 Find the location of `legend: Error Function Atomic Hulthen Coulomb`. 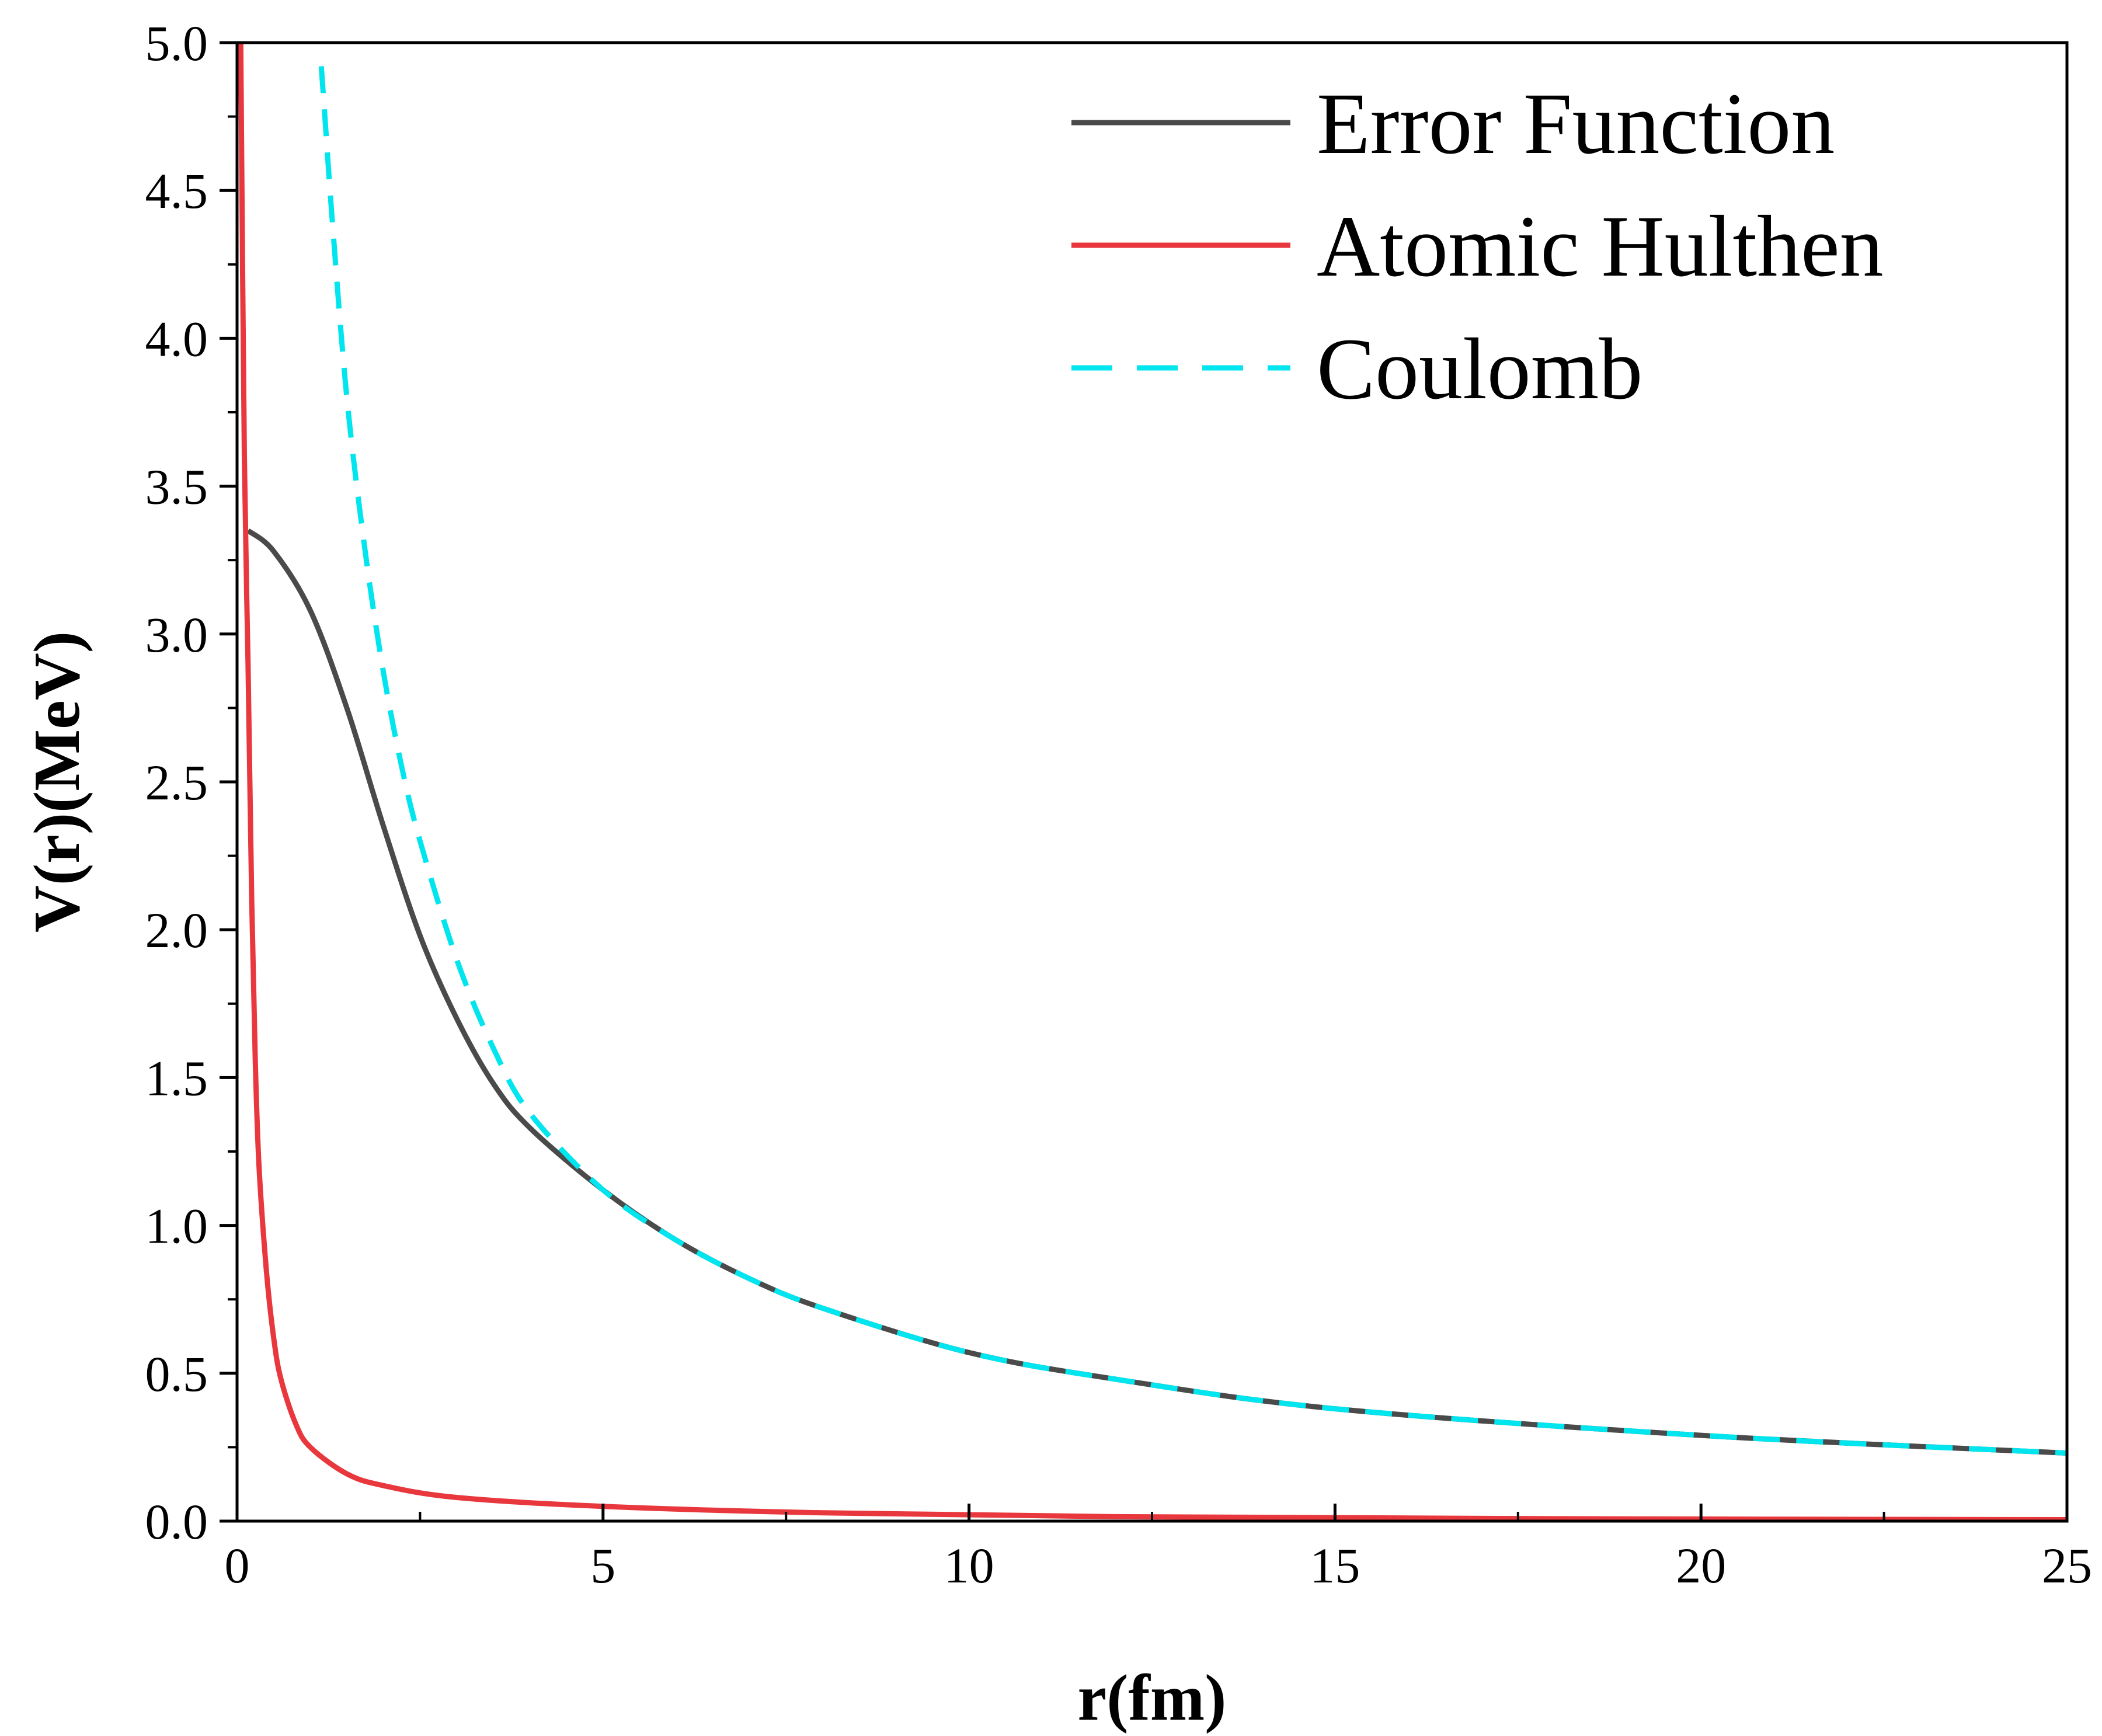

legend: Error Function Atomic Hulthen Coulomb is located at coordinates (1478, 246).